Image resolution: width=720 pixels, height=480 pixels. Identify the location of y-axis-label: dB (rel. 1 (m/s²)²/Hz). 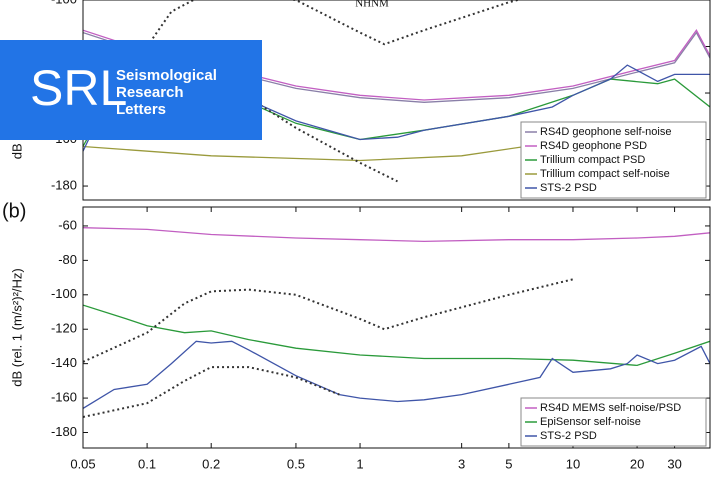
(16, 327).